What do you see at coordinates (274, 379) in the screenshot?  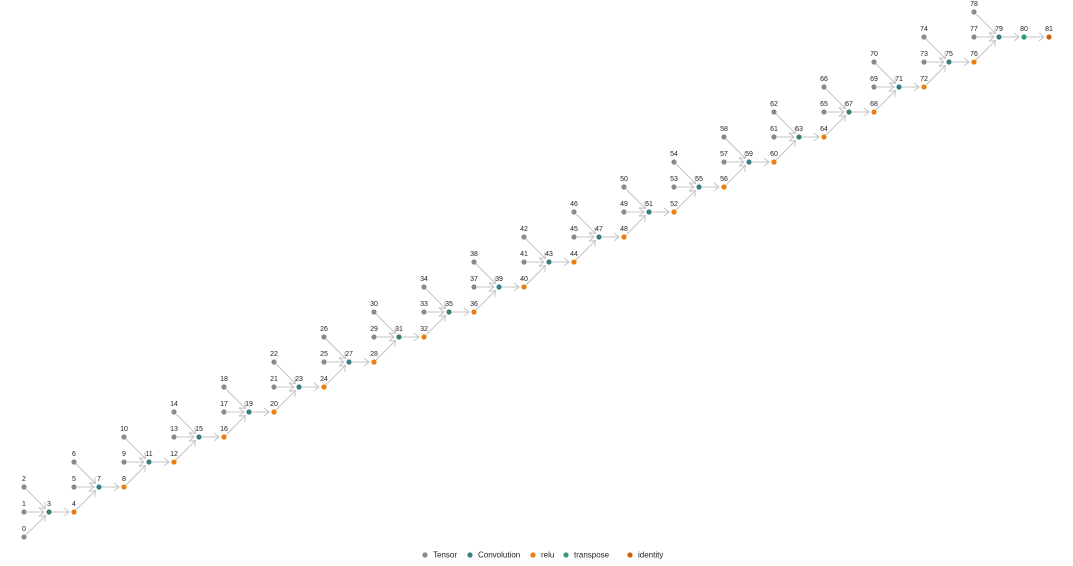 I see `node-label: 21` at bounding box center [274, 379].